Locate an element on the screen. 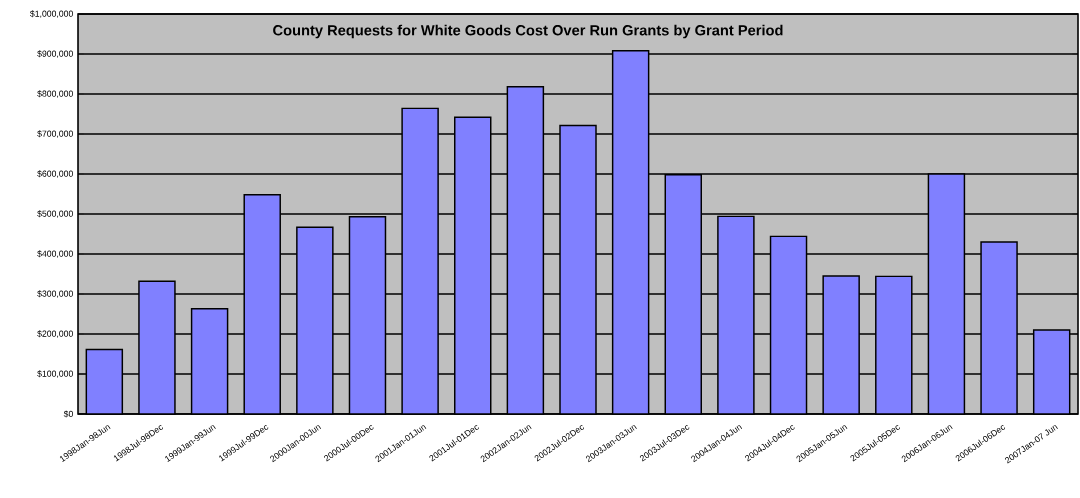 The width and height of the screenshot is (1080, 498). y-tick-label: $500,000 is located at coordinates (55, 214).